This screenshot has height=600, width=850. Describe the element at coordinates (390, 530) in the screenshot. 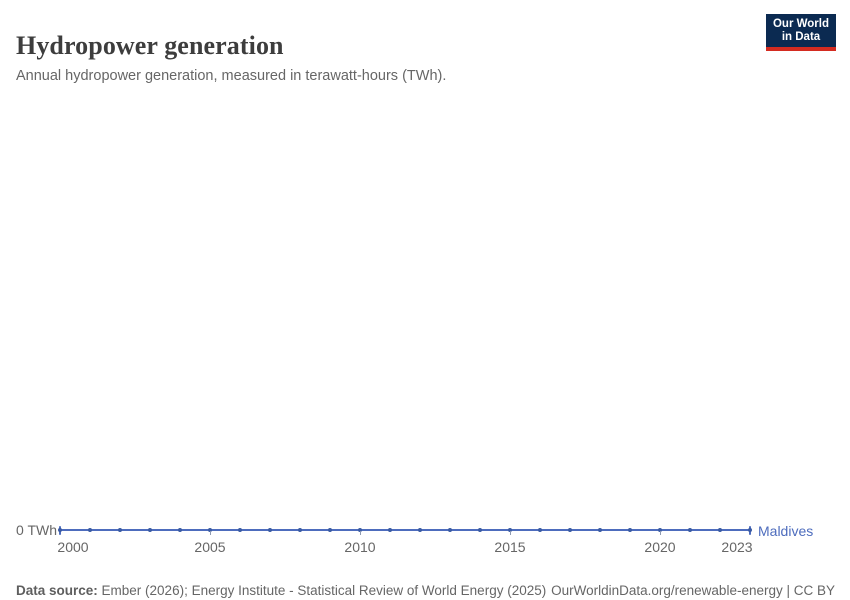

I see `data-point-2011` at that location.